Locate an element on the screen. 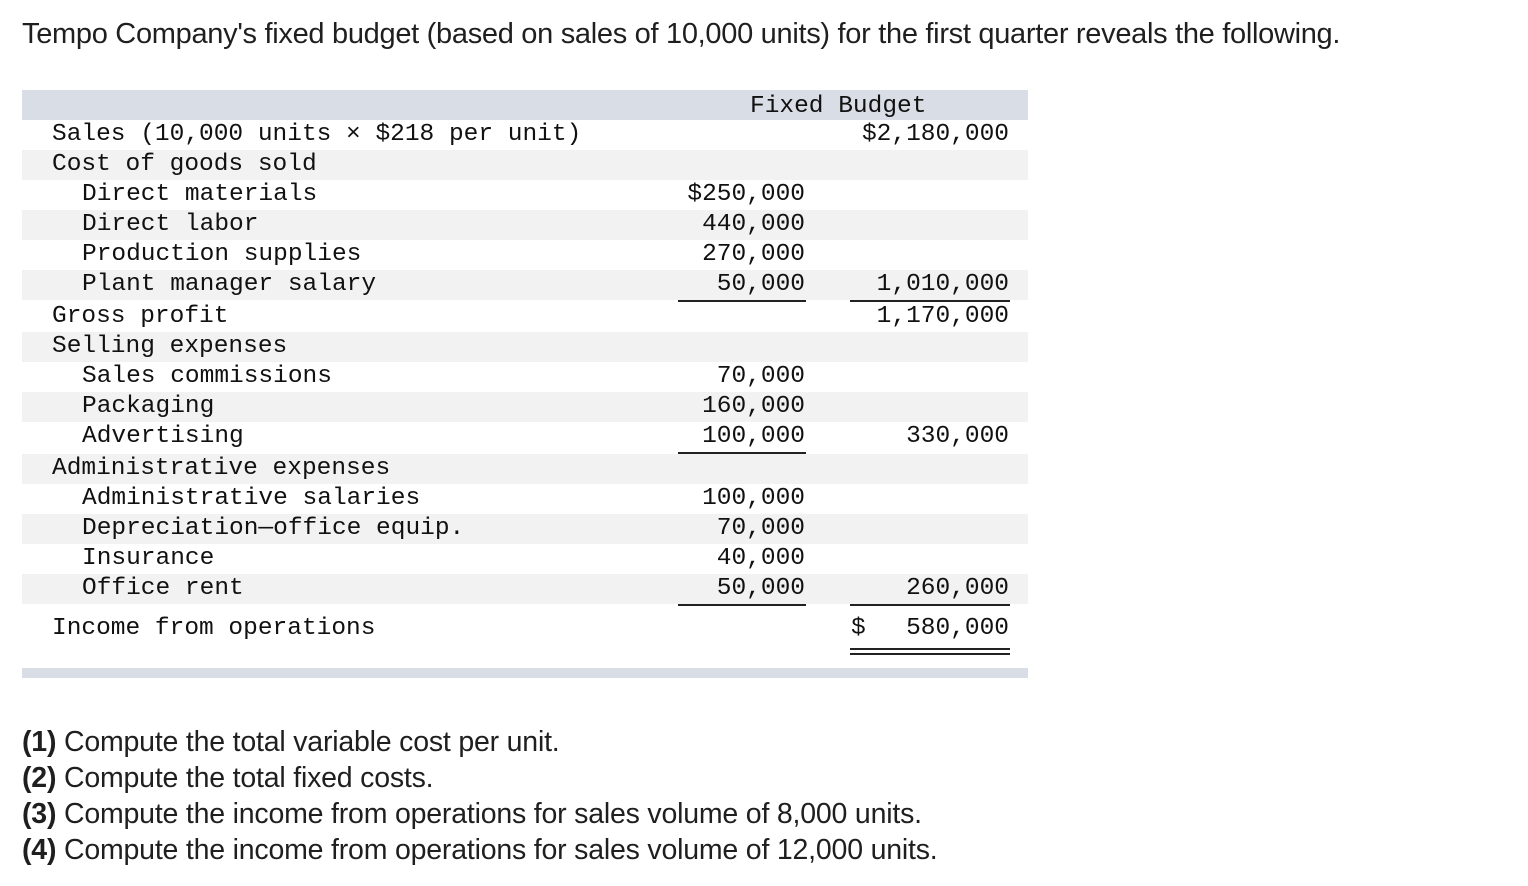 The width and height of the screenshot is (1528, 886). question-number: (4) is located at coordinates (39, 850).